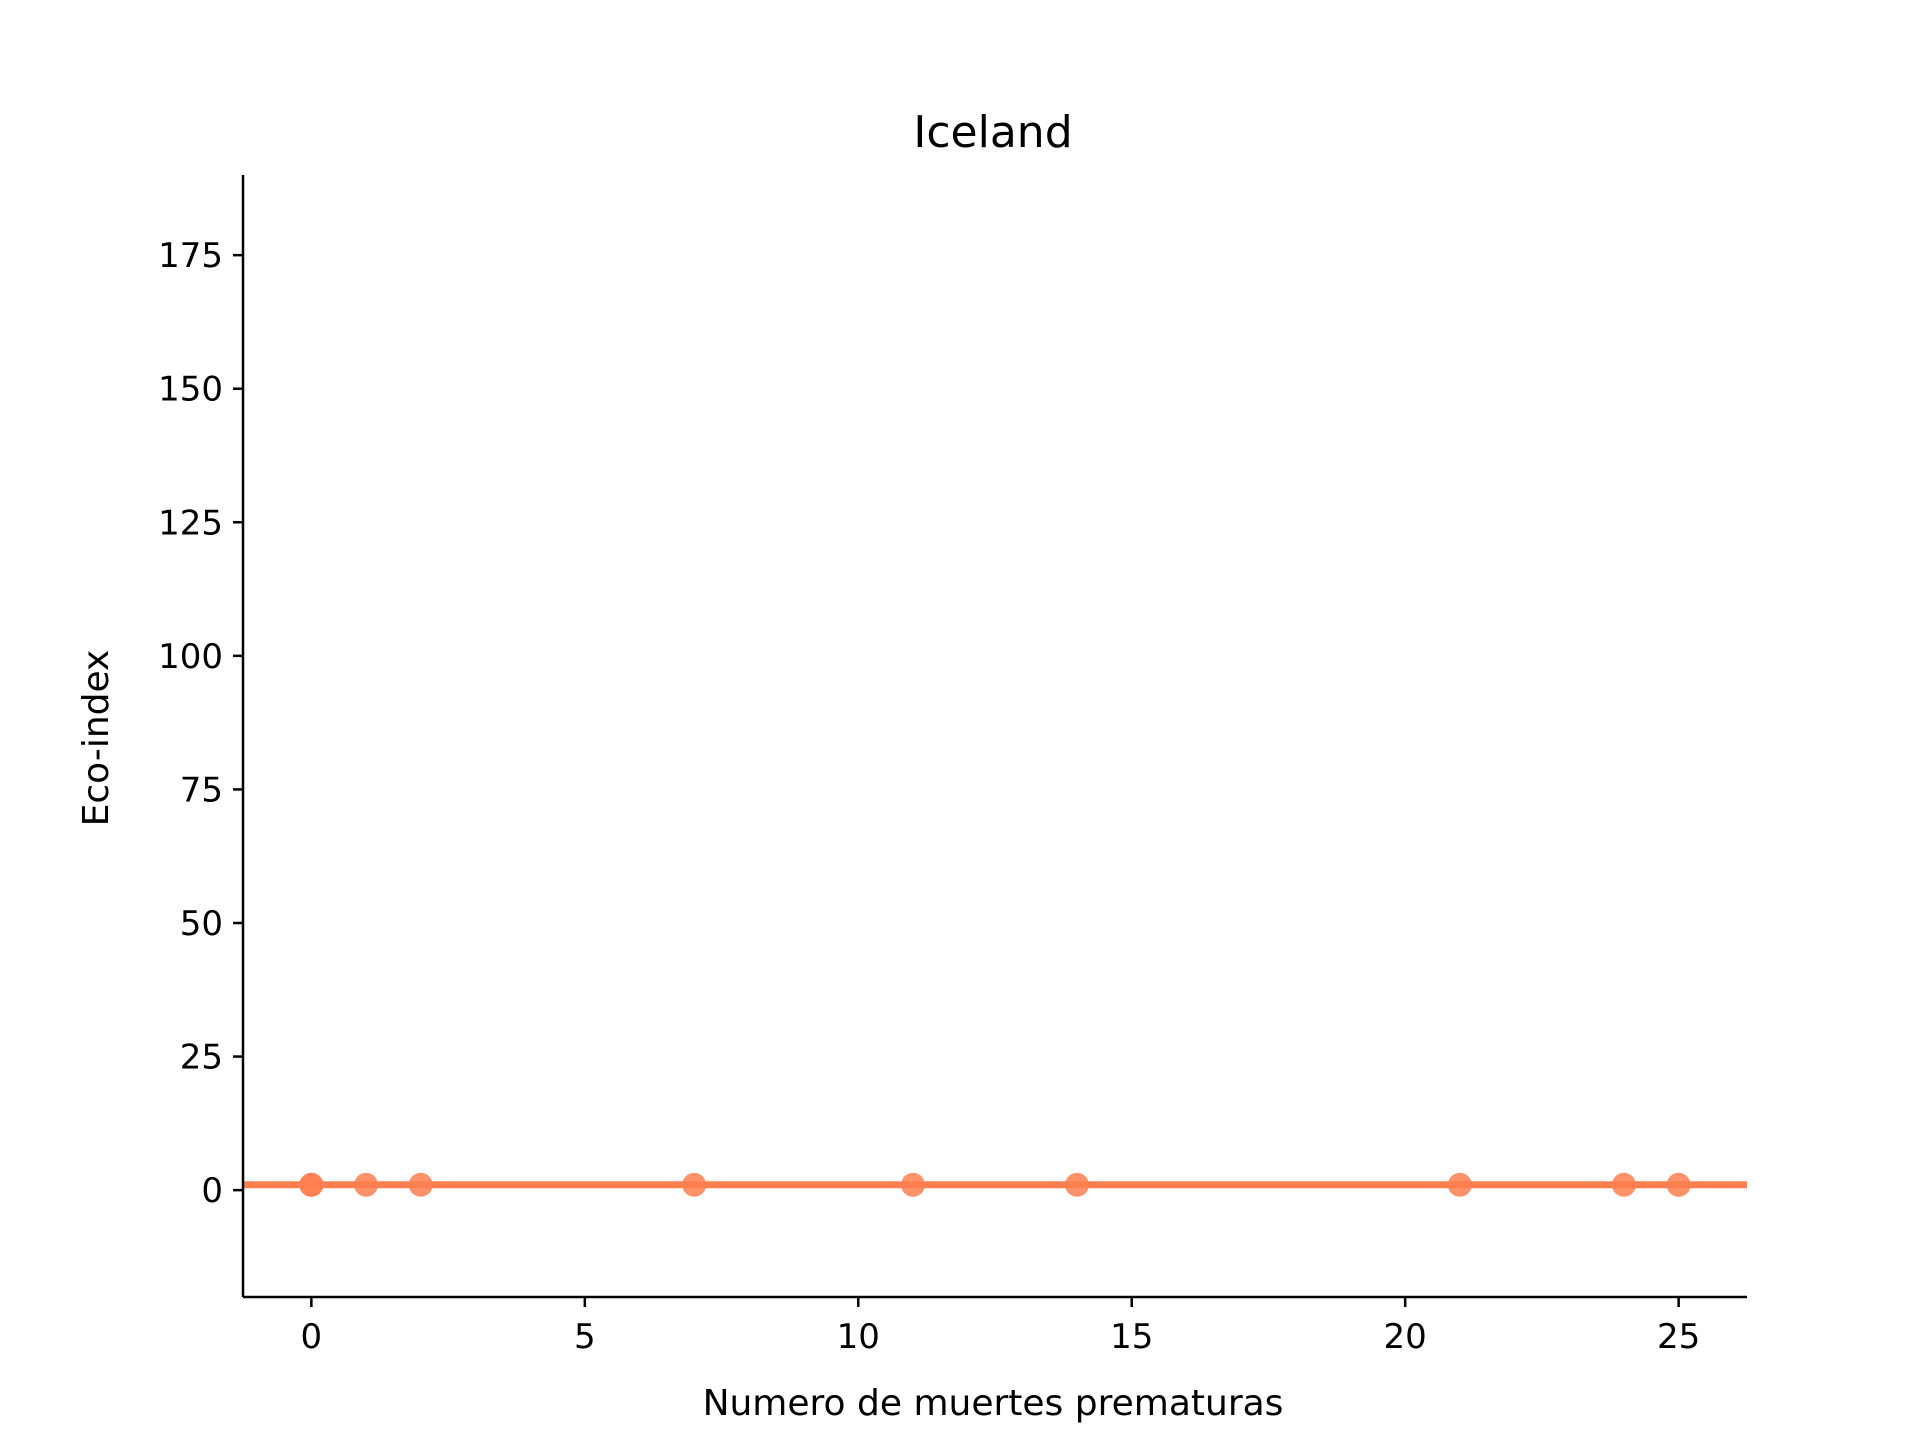 This screenshot has width=1920, height=1440. I want to click on y-tick-label: 175, so click(190, 256).